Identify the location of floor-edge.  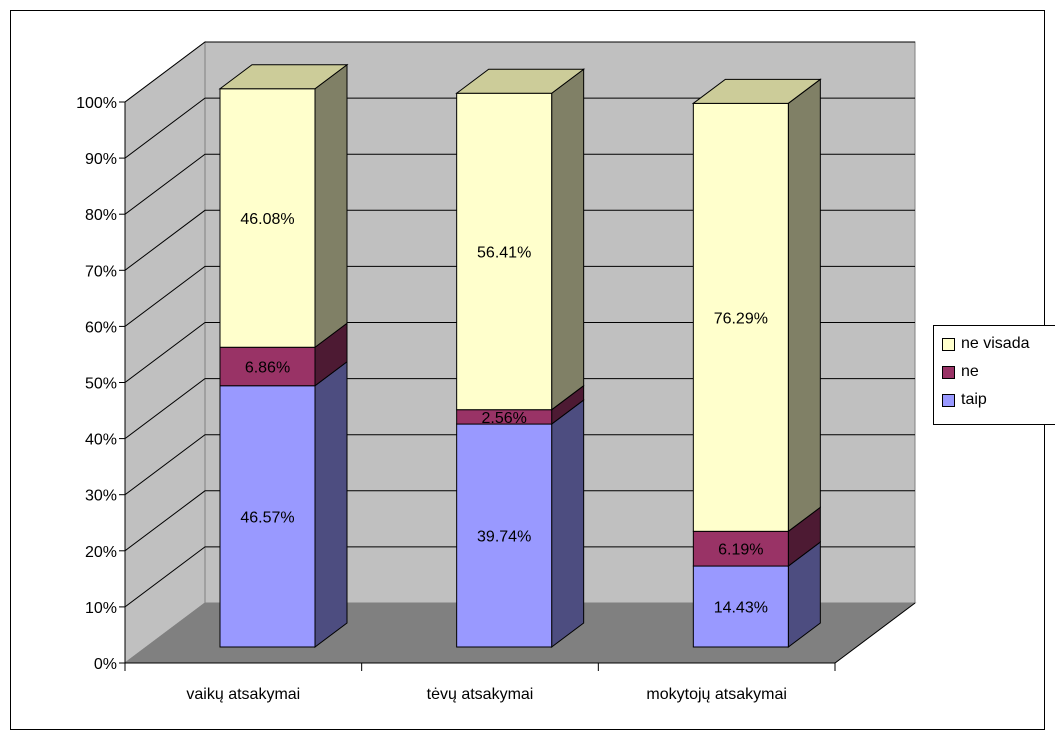
(875, 633).